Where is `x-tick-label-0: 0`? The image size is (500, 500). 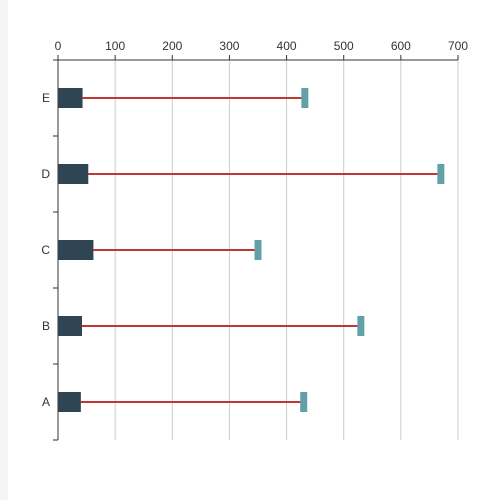 x-tick-label-0: 0 is located at coordinates (58, 46).